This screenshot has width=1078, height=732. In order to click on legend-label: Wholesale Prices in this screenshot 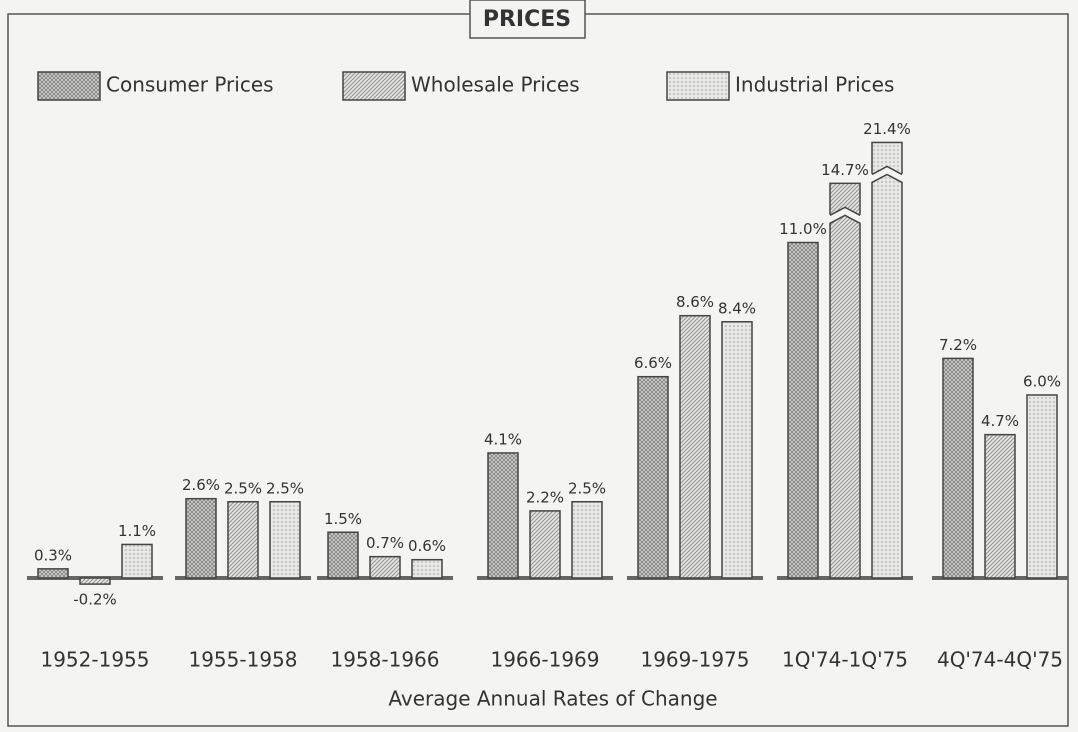, I will do `click(495, 85)`.